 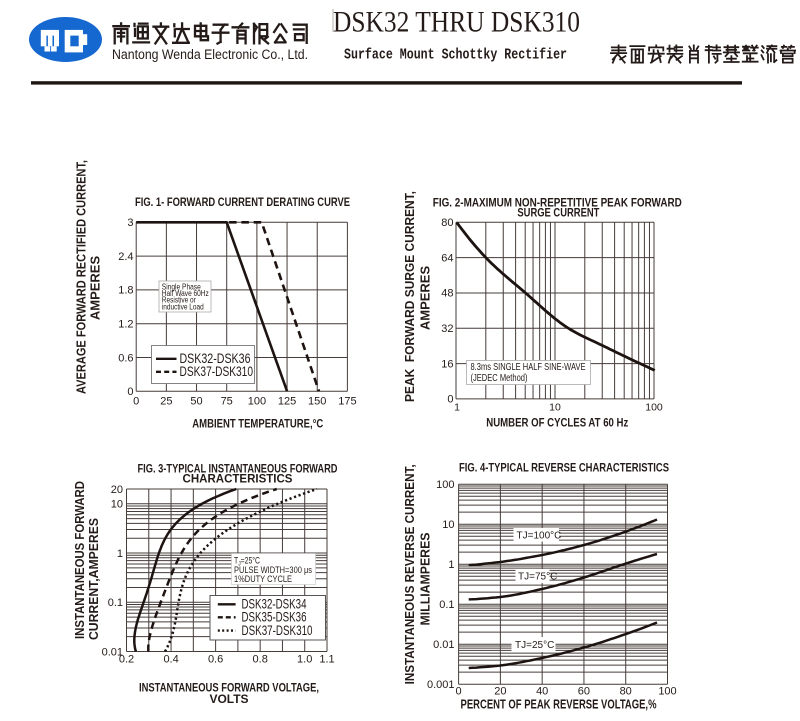 What do you see at coordinates (326, 660) in the screenshot?
I see `svg-text: 1.1` at bounding box center [326, 660].